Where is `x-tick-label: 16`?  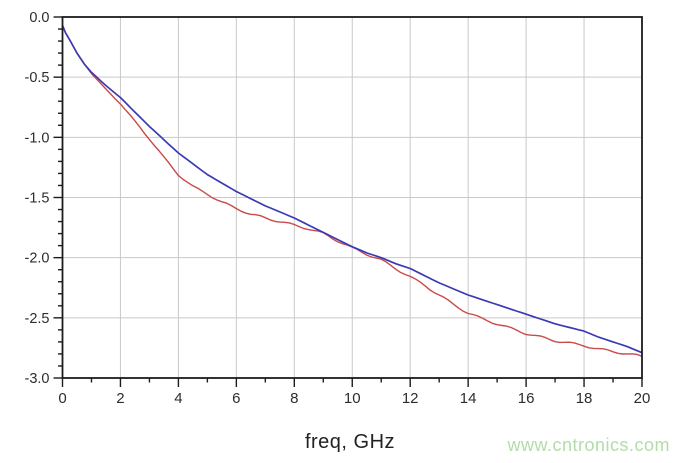
x-tick-label: 16 is located at coordinates (526, 398).